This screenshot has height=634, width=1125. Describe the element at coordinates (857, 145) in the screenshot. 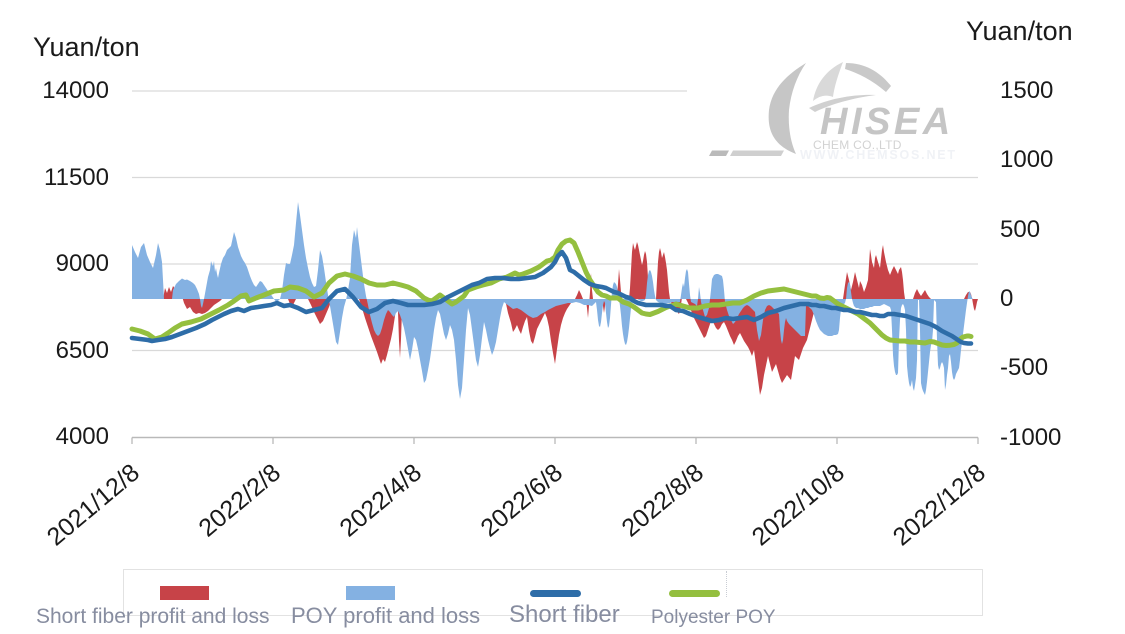

I see `svg-text: CHEM CO.,LTD` at that location.